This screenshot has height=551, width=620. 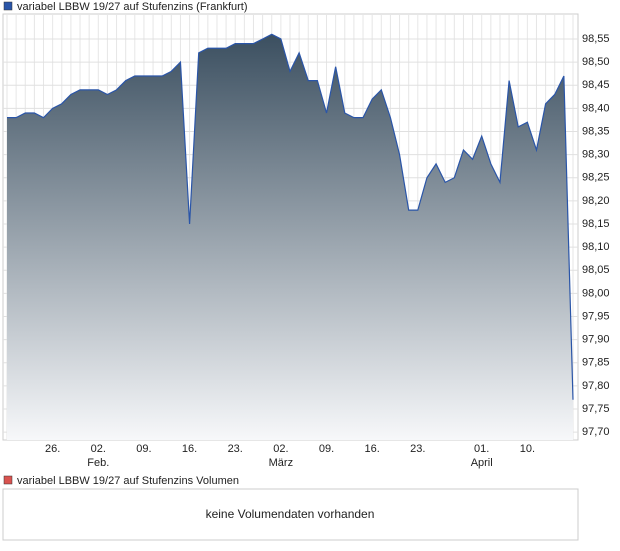 What do you see at coordinates (596, 85) in the screenshot?
I see `y-tick-label: 98,45` at bounding box center [596, 85].